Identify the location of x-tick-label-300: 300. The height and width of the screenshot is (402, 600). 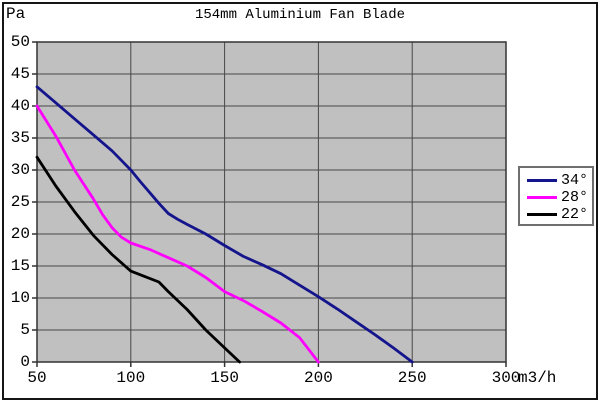
(506, 378).